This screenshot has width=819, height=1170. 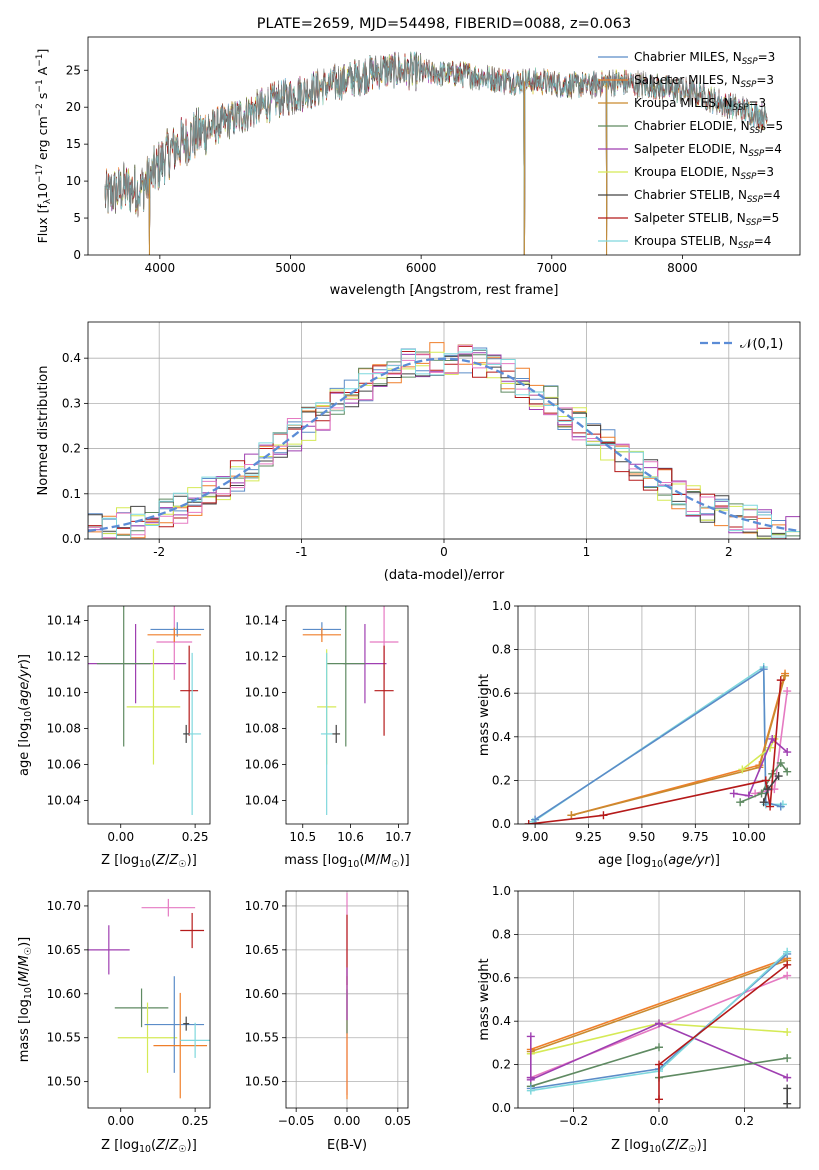 What do you see at coordinates (302, 552) in the screenshot?
I see `x-tick-label: -1` at bounding box center [302, 552].